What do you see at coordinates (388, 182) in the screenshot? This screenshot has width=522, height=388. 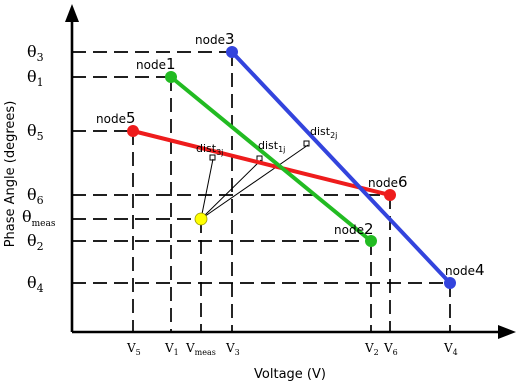 I see `node6-label: node6` at bounding box center [388, 182].